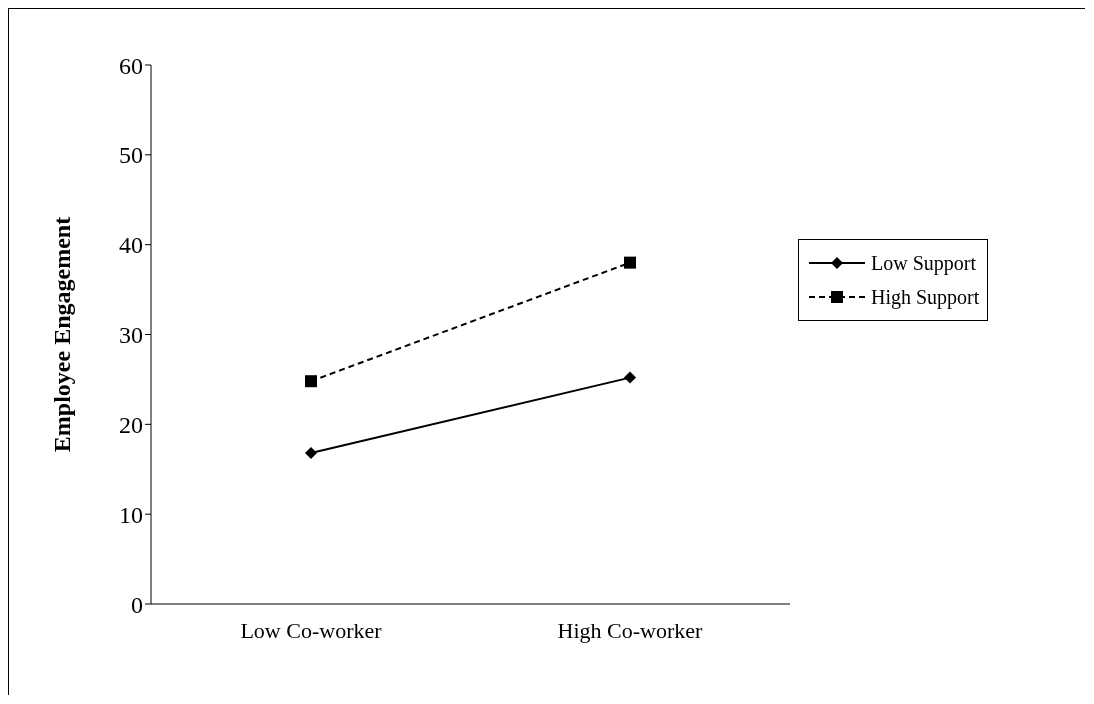 The image size is (1094, 704). Describe the element at coordinates (630, 630) in the screenshot. I see `x-tick-label: High Co-worker` at that location.